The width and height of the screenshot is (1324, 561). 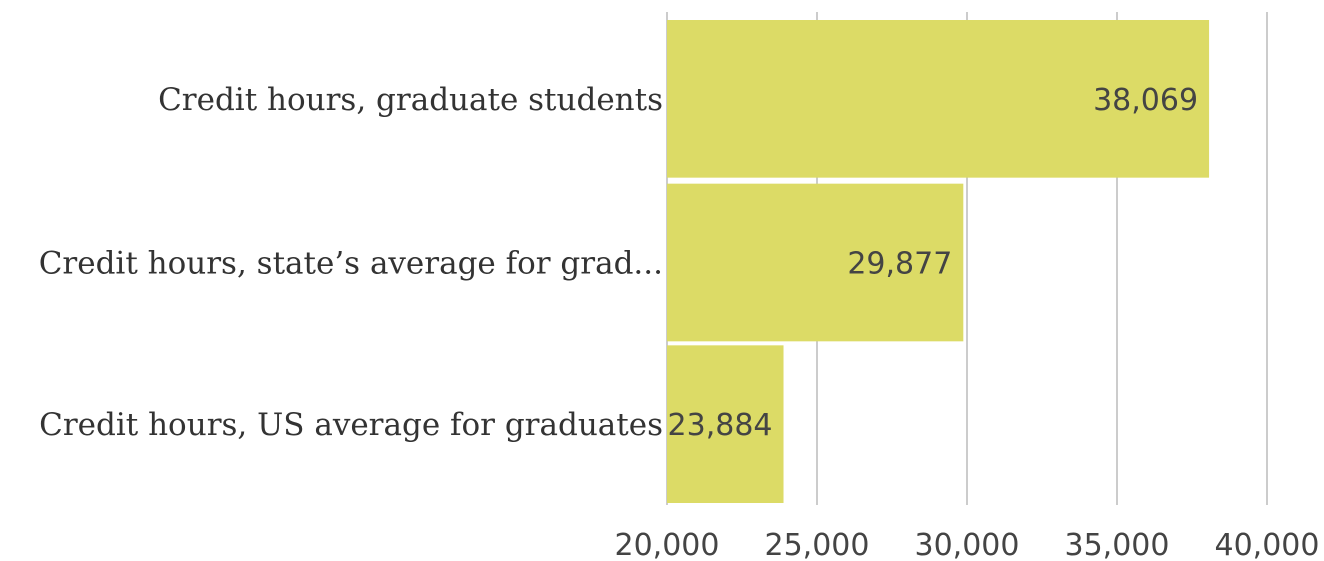 I want to click on data-label: 23,884, so click(x=720, y=425).